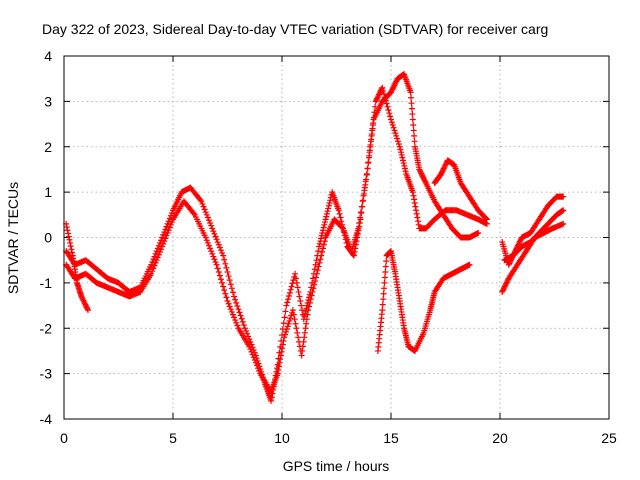 Image resolution: width=640 pixels, height=480 pixels. Describe the element at coordinates (64, 438) in the screenshot. I see `x-tick-label: 0` at that location.